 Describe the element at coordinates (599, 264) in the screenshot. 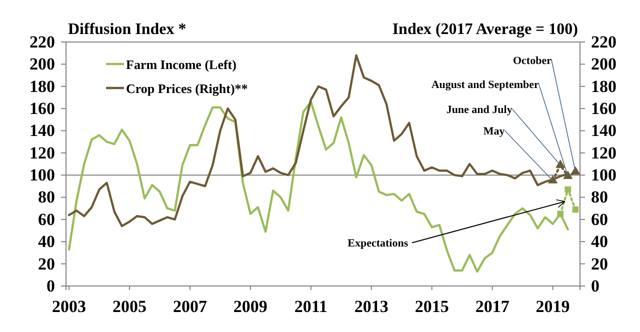

I see `y2-tick-label: 20` at that location.